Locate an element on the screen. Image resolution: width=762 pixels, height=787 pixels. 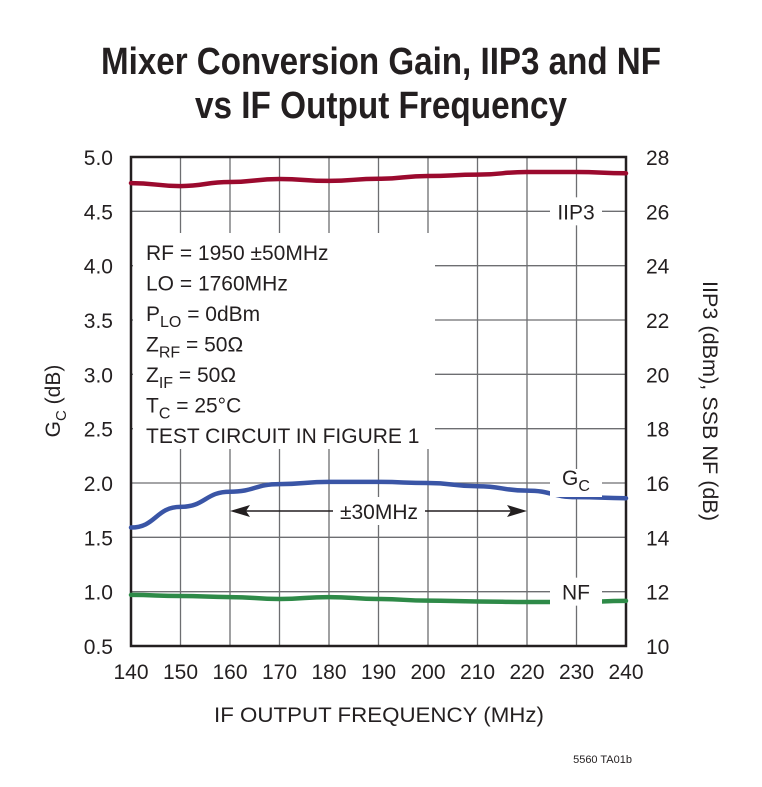
y-tick-label: 1.0 is located at coordinates (98, 593).